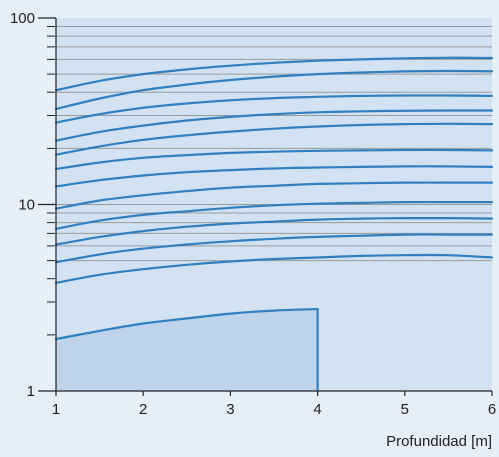 The height and width of the screenshot is (457, 499). What do you see at coordinates (56, 409) in the screenshot?
I see `x-tick-label: 1` at bounding box center [56, 409].